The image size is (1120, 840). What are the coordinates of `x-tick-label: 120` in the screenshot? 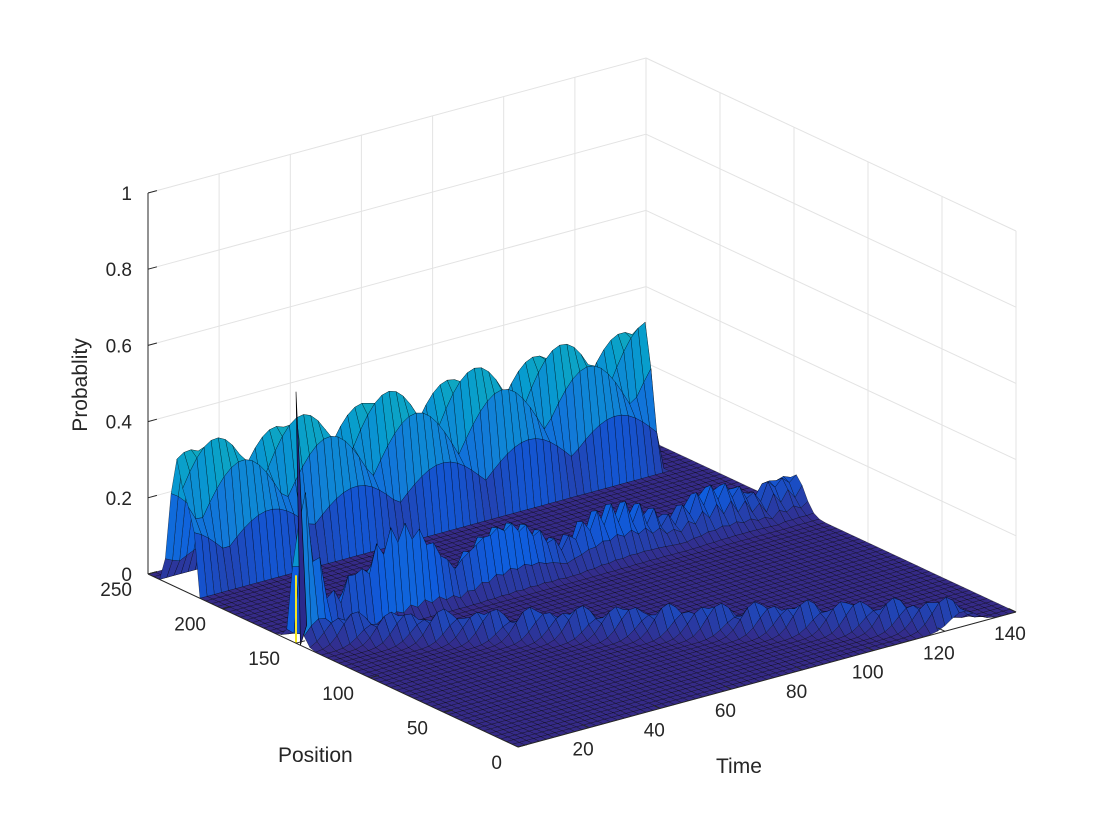 It's located at (939, 653).